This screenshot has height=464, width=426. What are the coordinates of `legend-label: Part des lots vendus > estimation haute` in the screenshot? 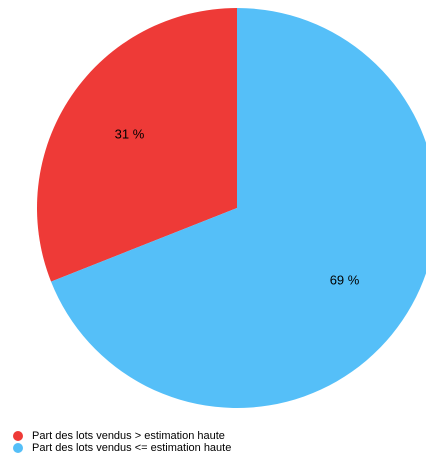 It's located at (128, 436).